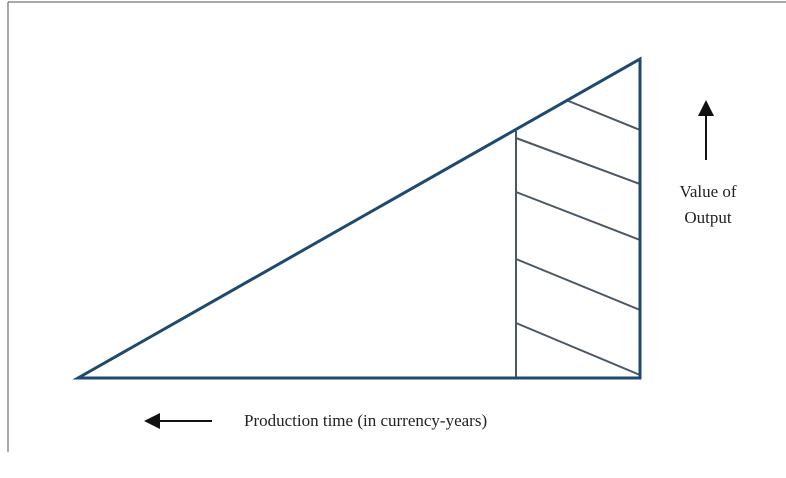  I want to click on value-label: Value of, so click(707, 191).